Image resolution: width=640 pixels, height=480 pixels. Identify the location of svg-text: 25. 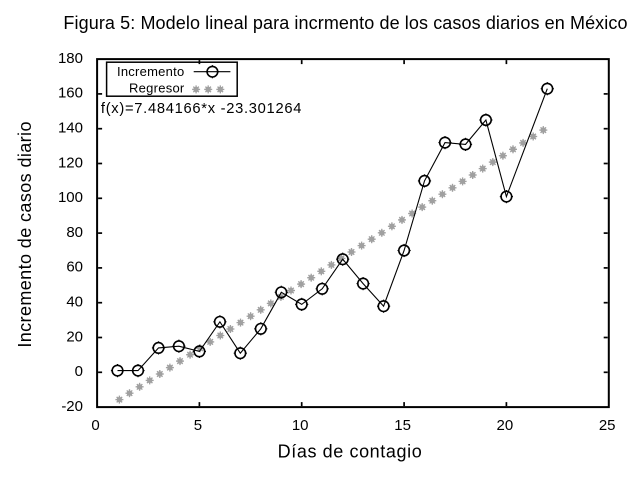
(607, 425).